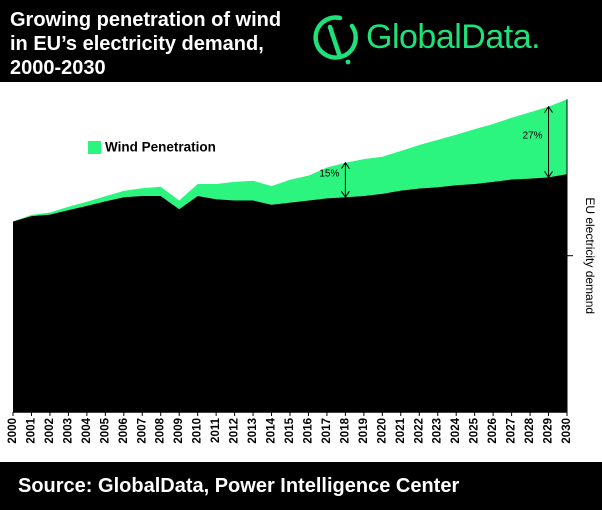  What do you see at coordinates (581, 255) in the screenshot?
I see `y-axis: EU electricity demand` at bounding box center [581, 255].